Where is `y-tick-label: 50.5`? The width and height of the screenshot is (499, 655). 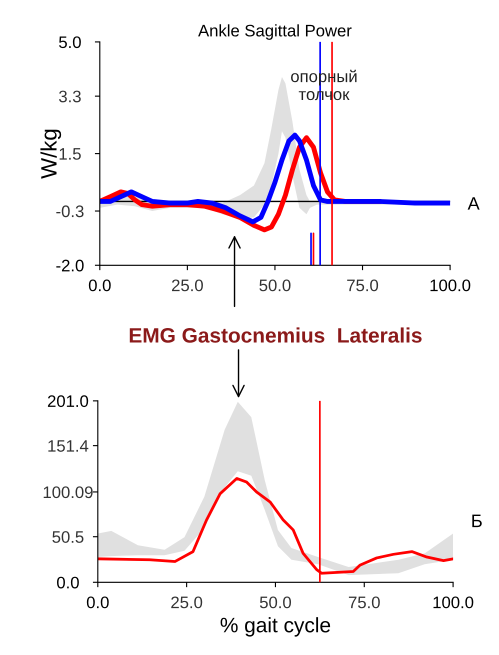
y-tick-label: 50.5 is located at coordinates (68, 537).